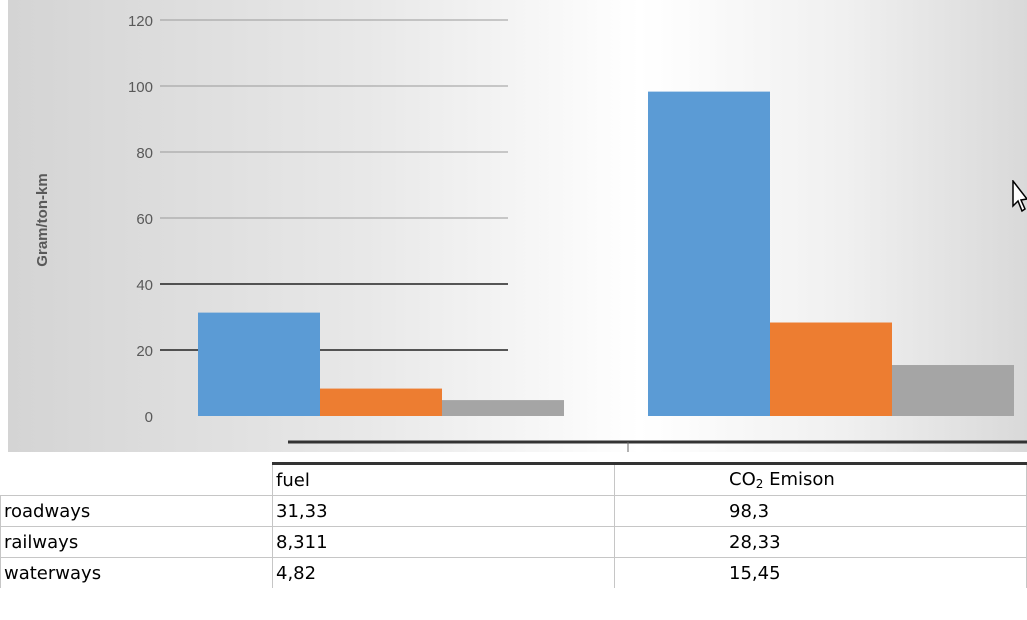 This screenshot has width=1027, height=620. Describe the element at coordinates (759, 484) in the screenshot. I see `header-subscript: 2` at that location.